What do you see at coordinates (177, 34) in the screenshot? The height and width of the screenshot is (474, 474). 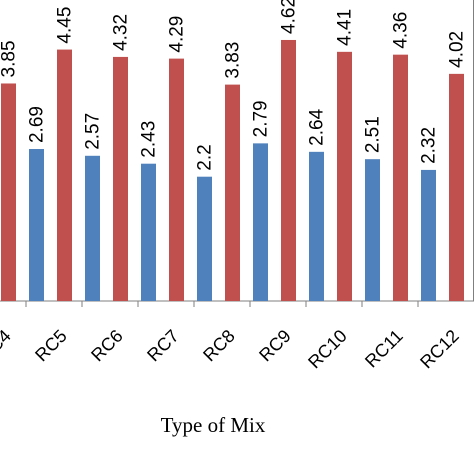 I see `data-label: 4.29` at bounding box center [177, 34].